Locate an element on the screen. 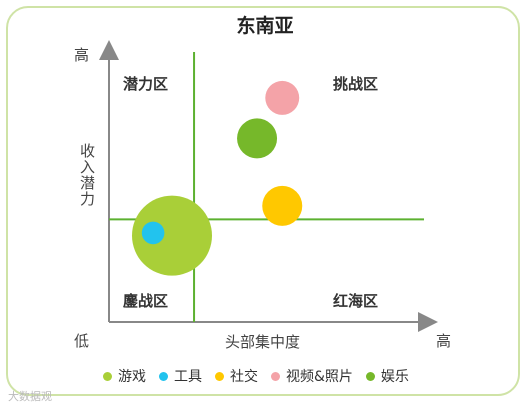 The height and width of the screenshot is (407, 530). legend-label: 工具 is located at coordinates (188, 377).